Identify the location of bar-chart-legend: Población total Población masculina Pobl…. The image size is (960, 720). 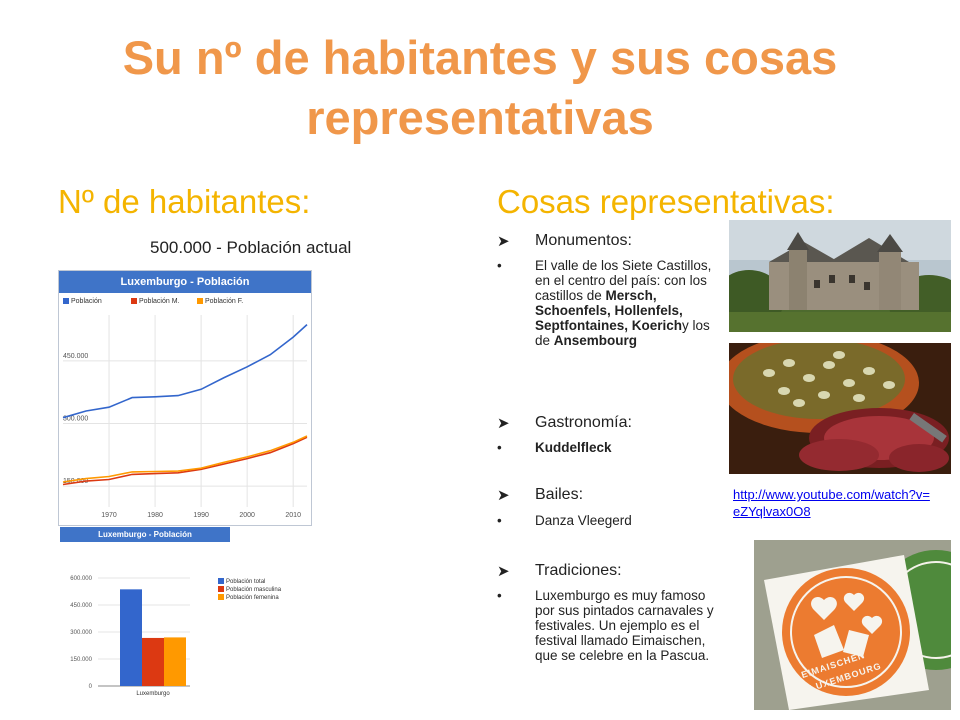
(249, 590).